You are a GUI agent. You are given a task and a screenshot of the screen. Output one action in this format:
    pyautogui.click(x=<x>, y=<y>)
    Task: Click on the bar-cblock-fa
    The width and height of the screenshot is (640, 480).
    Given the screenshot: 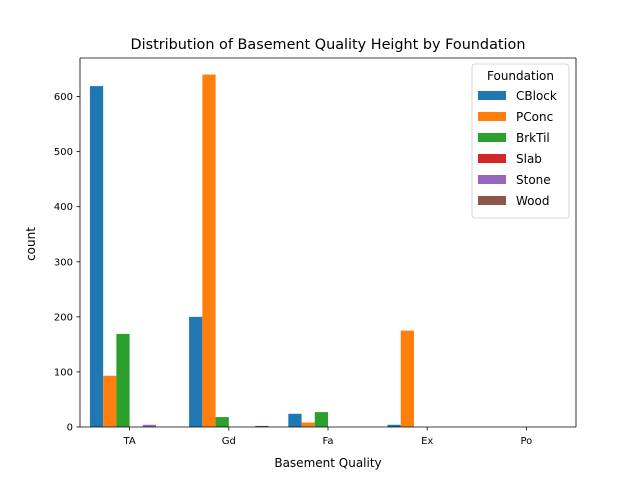 What is the action you would take?
    pyautogui.click(x=295, y=420)
    